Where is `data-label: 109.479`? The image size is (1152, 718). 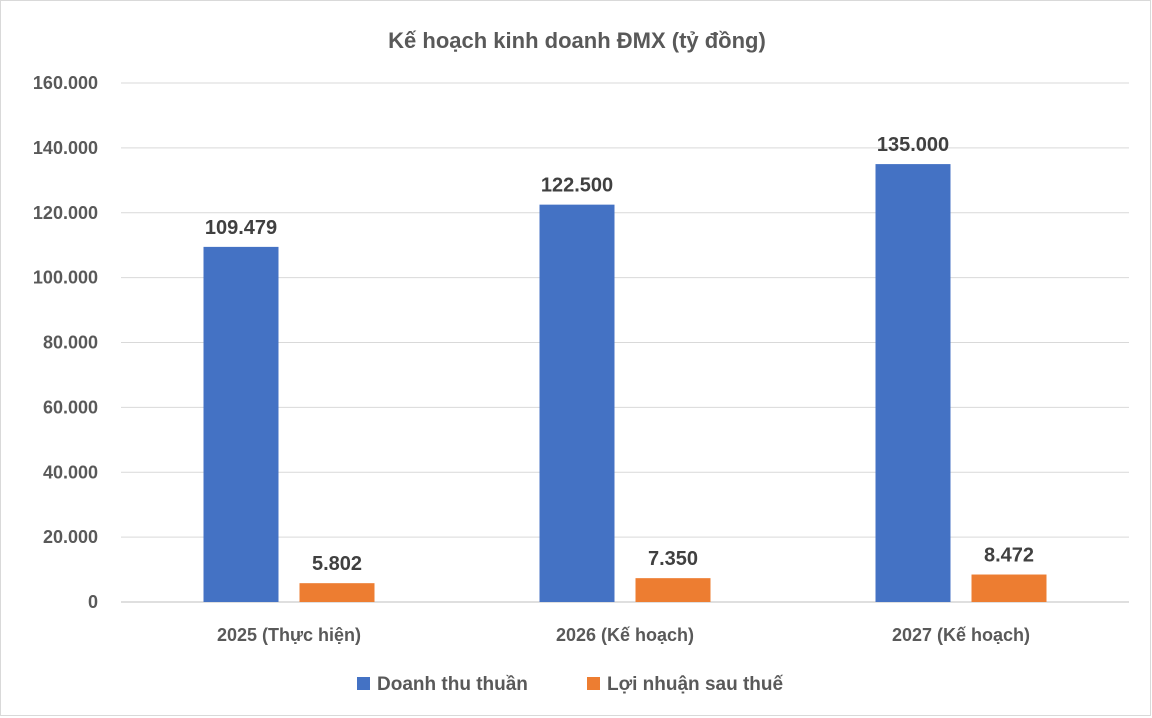 data-label: 109.479 is located at coordinates (241, 228).